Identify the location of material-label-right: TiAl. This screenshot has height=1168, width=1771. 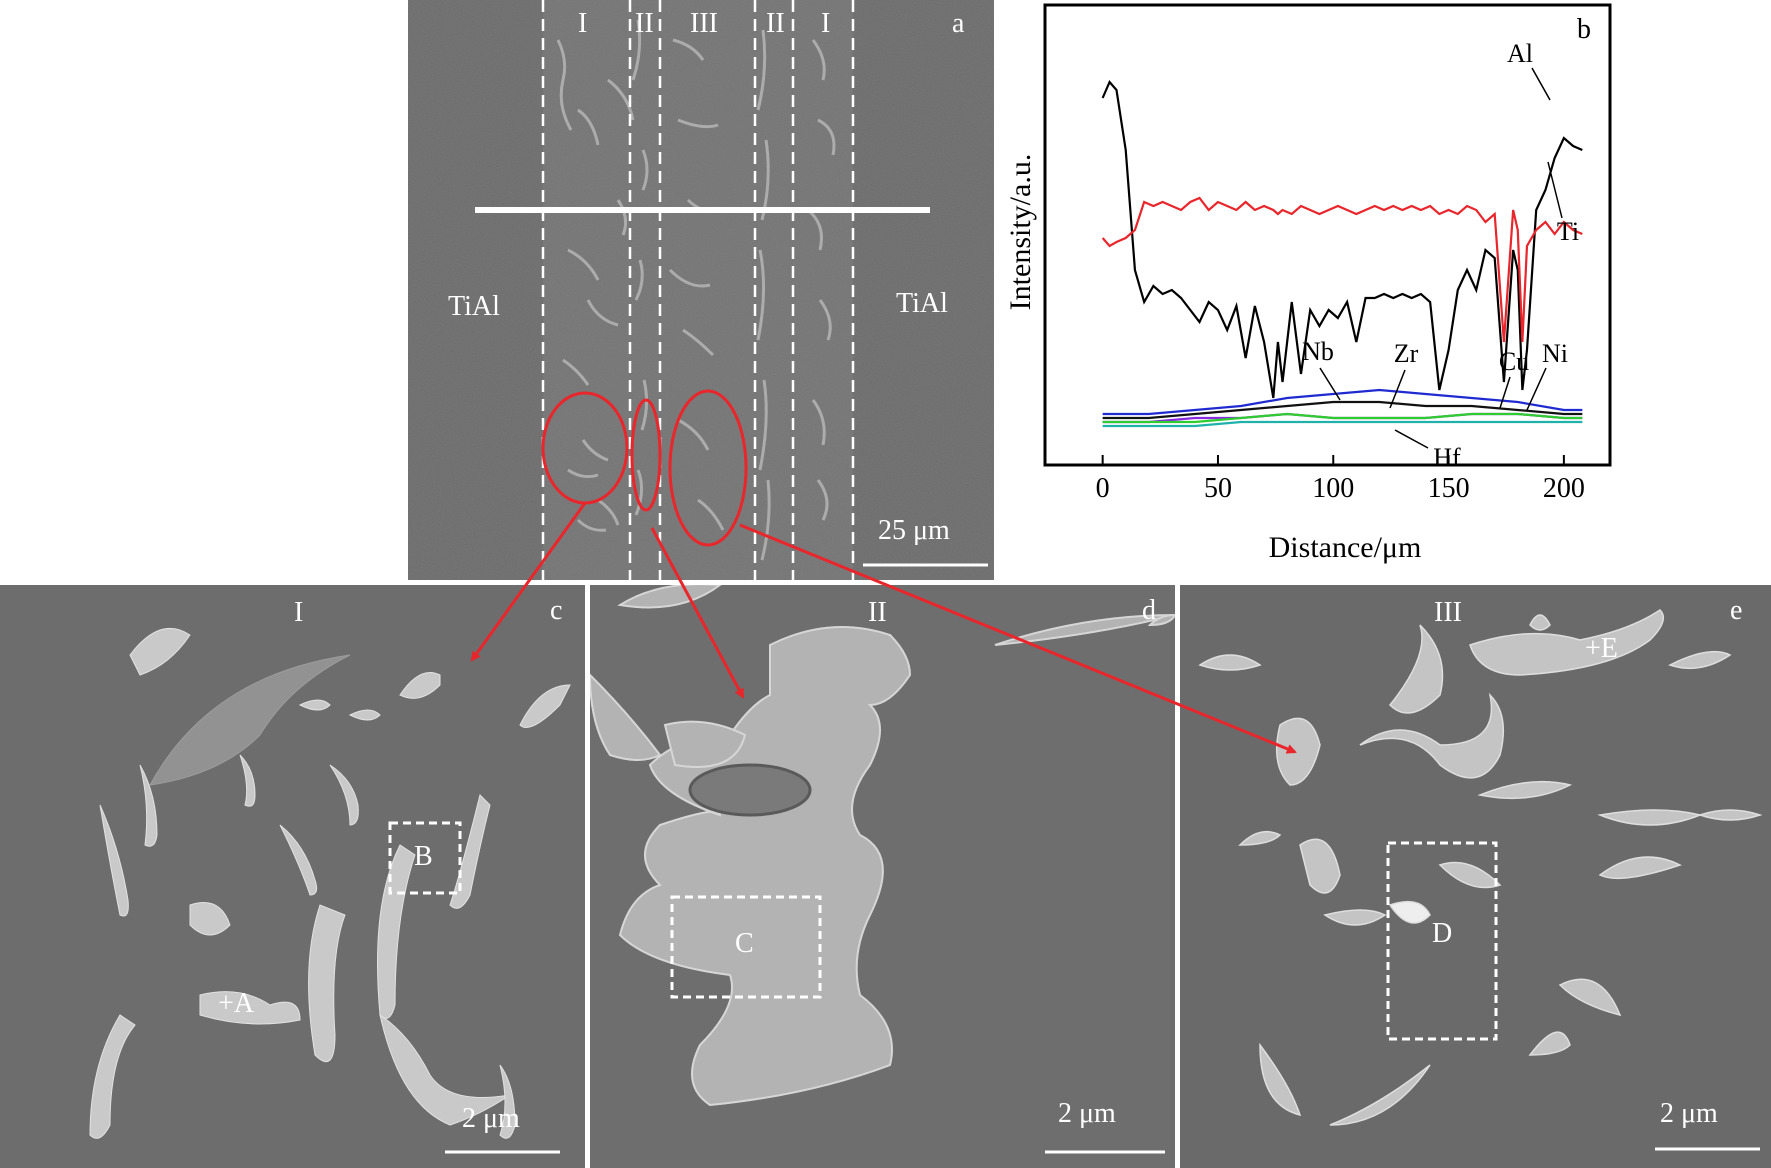
(922, 303).